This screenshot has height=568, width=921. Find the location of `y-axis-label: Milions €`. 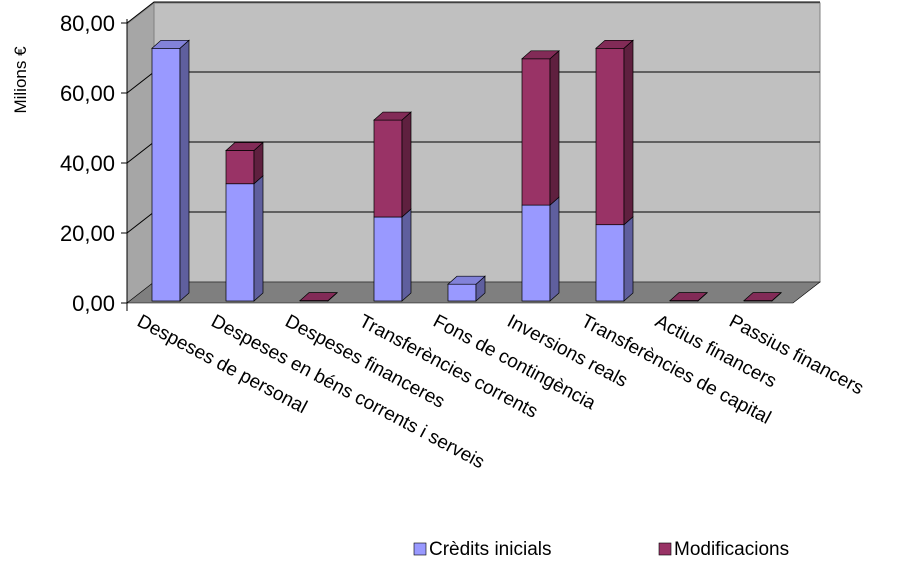

y-axis-label: Milions € is located at coordinates (20, 80).